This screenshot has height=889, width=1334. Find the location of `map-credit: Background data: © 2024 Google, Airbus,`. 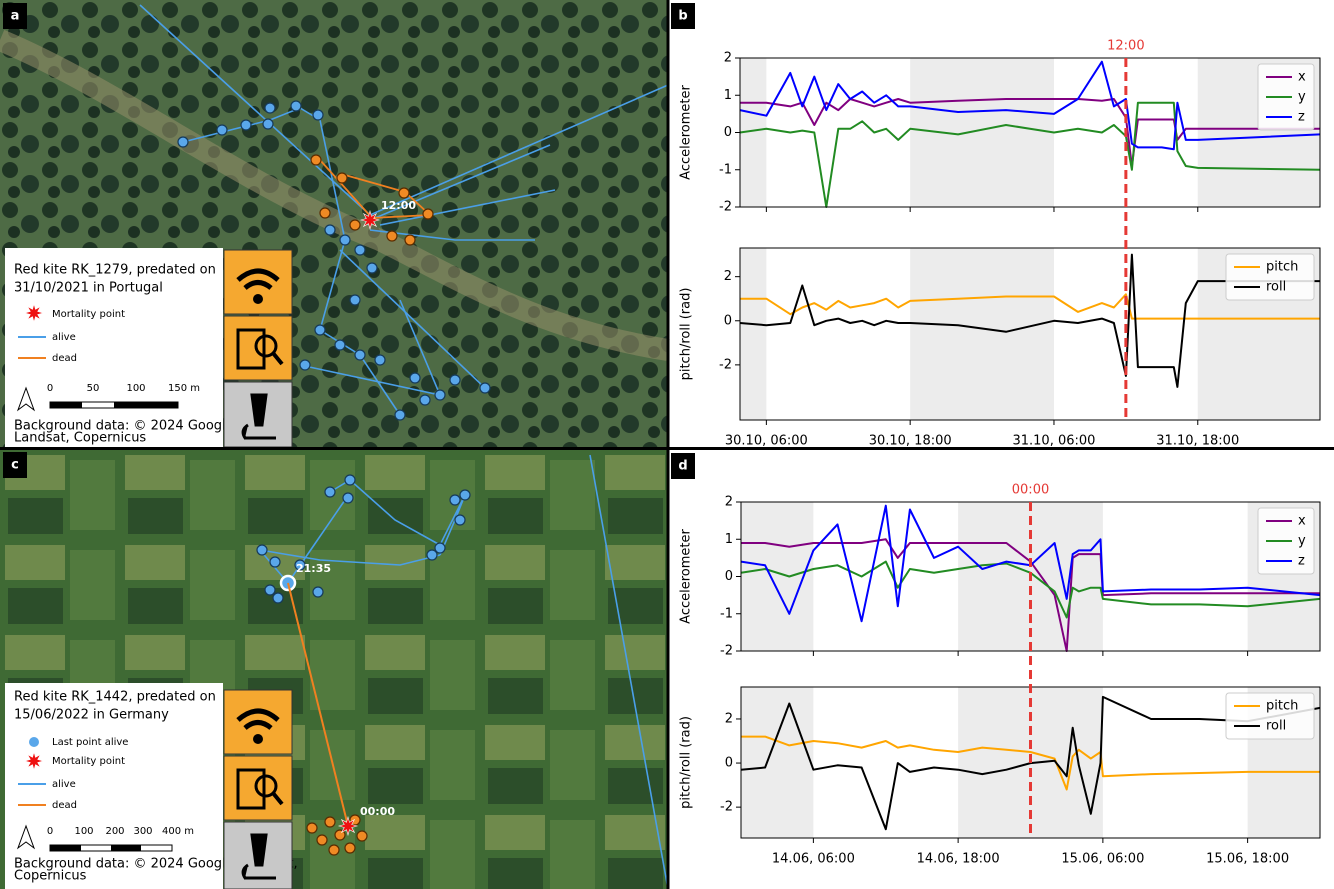

map-credit: Background data: © 2024 Google, Airbus, is located at coordinates (150, 426).